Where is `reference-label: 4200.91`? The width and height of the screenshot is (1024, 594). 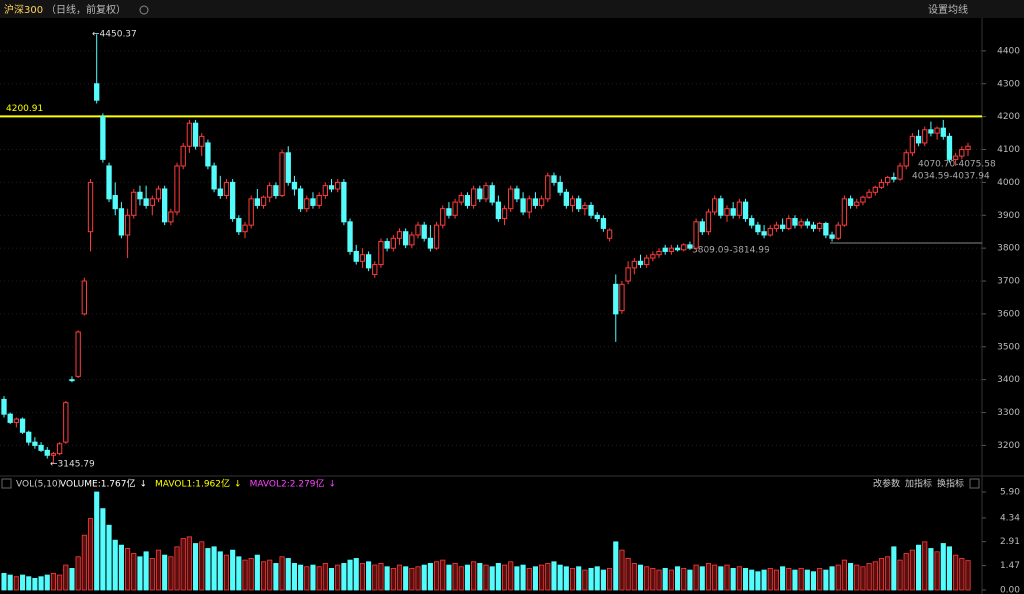
reference-label: 4200.91 is located at coordinates (24, 109).